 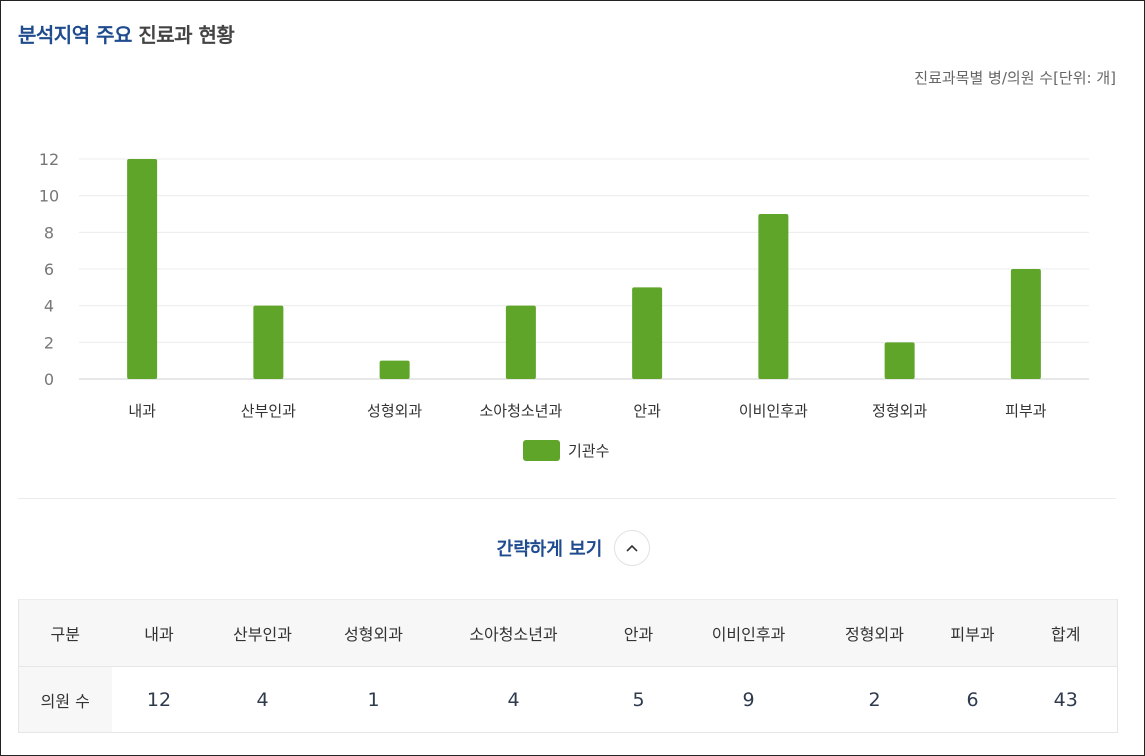 What do you see at coordinates (549, 549) in the screenshot?
I see `collapse-label: 간략하게 보기` at bounding box center [549, 549].